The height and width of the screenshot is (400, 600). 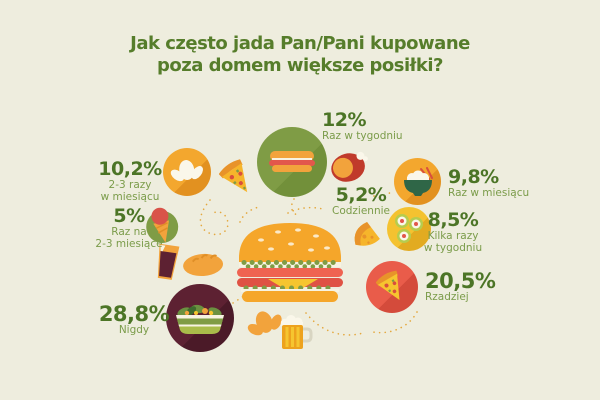 I want to click on stat-percent: 5%, so click(x=129, y=216).